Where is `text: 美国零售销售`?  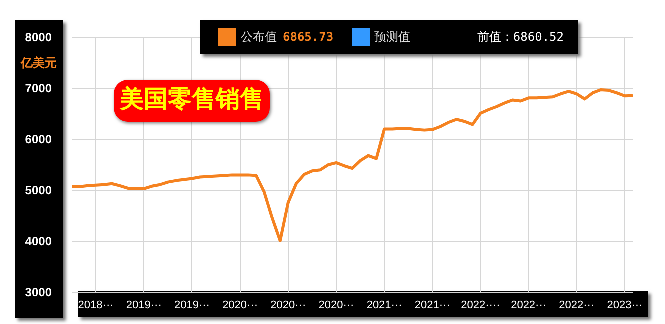
text: 美国零售销售 is located at coordinates (191, 99).